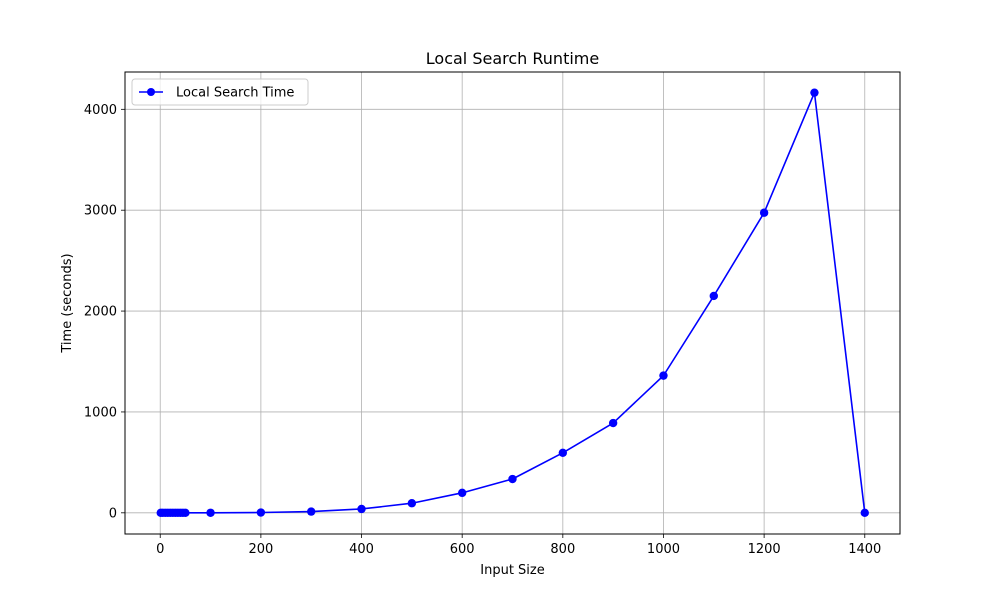  What do you see at coordinates (361, 549) in the screenshot?
I see `x-tick-label: 400` at bounding box center [361, 549].